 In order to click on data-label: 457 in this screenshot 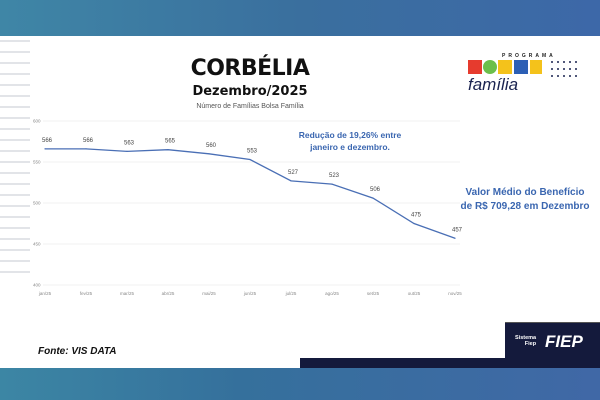, I will do `click(457, 230)`.